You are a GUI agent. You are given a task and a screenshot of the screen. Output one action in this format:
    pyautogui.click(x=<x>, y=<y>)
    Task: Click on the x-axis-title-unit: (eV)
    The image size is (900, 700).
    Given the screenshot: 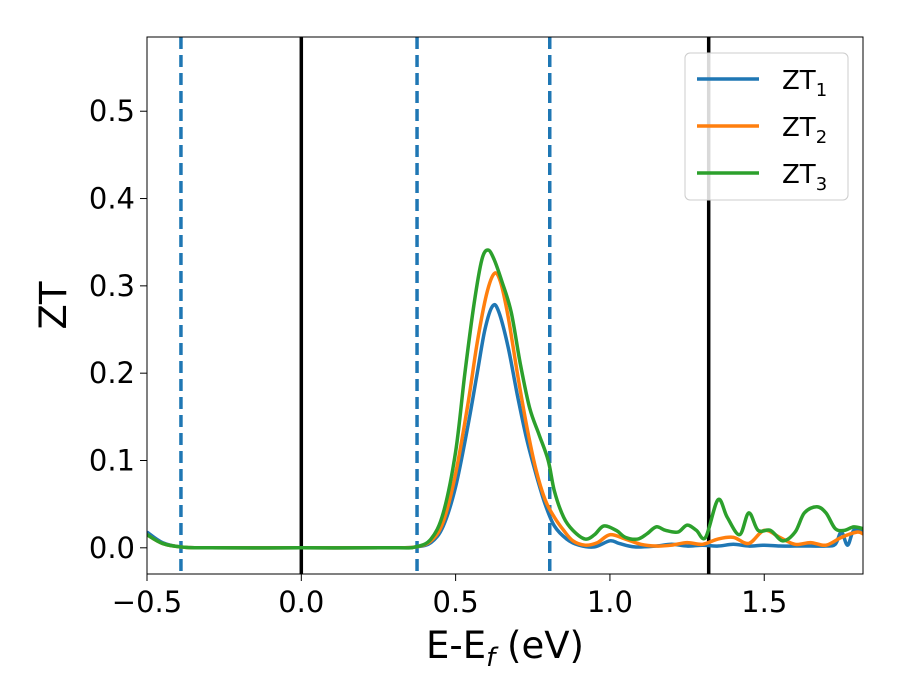 What is the action you would take?
    pyautogui.click(x=539, y=645)
    